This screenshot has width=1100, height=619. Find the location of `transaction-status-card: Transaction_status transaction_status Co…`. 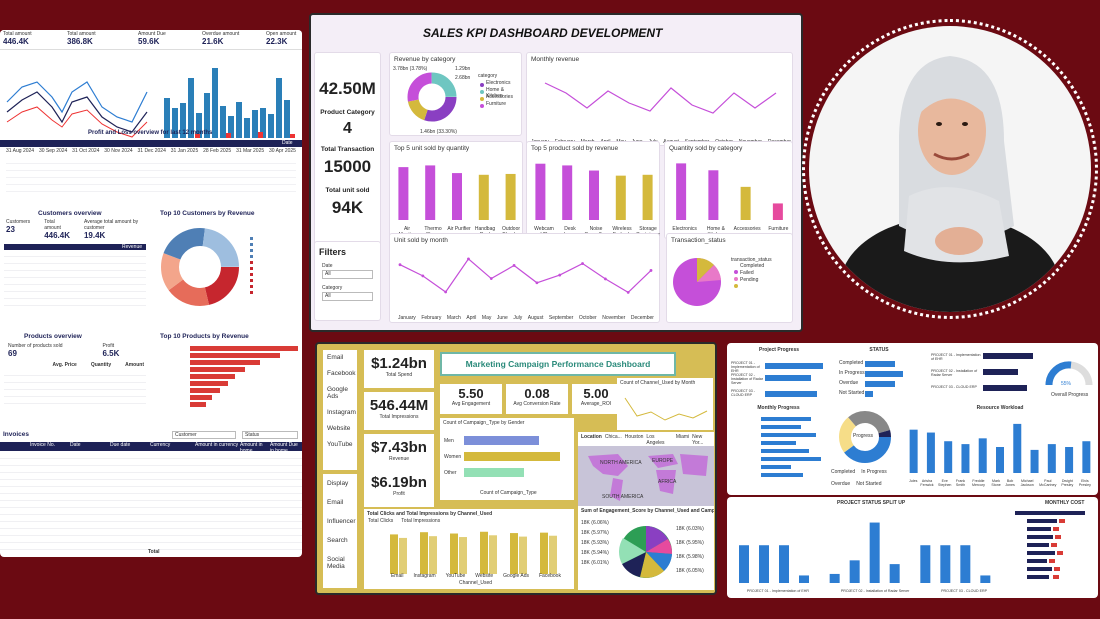

transaction-status-card: Transaction_status transaction_status Co… is located at coordinates (729, 278).